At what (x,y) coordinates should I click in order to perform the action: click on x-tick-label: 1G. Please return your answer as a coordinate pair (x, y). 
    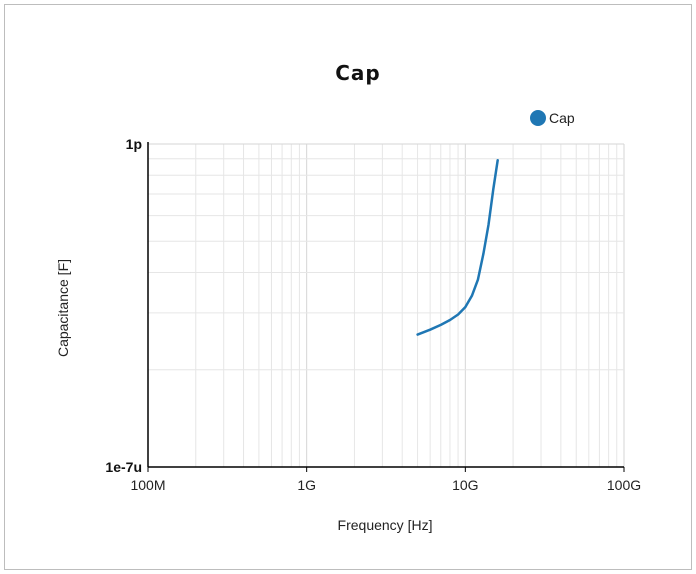
    Looking at the image, I should click on (306, 485).